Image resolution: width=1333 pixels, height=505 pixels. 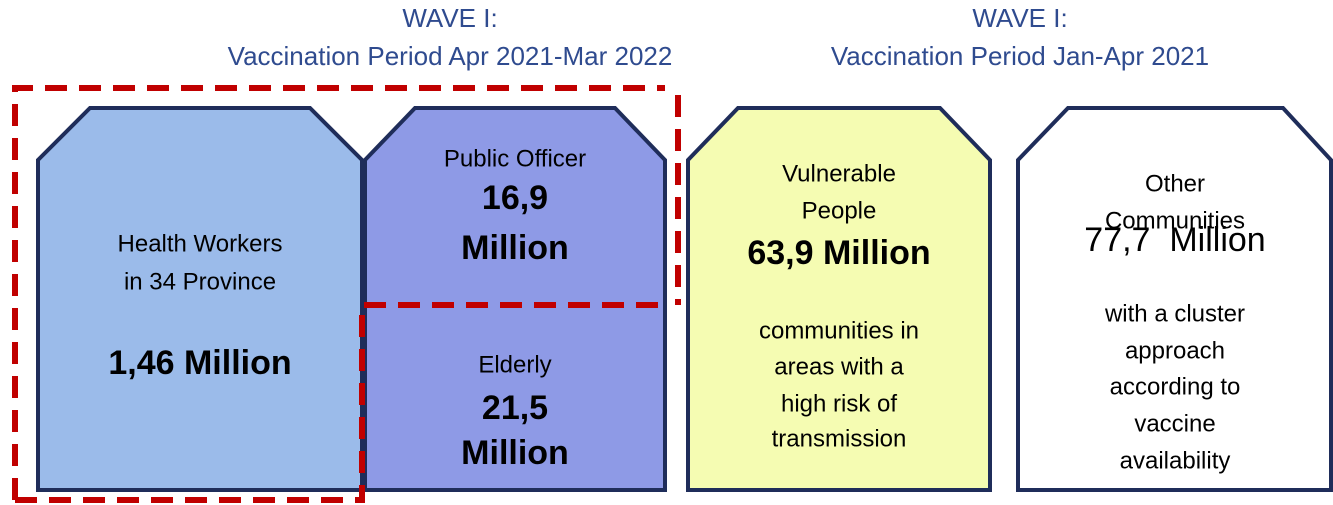 I want to click on box-text: vaccine, so click(x=1174, y=423).